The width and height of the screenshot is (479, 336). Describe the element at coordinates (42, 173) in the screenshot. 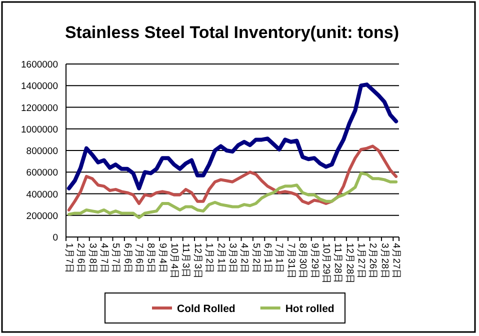

I see `y-tick-label: 600000` at that location.